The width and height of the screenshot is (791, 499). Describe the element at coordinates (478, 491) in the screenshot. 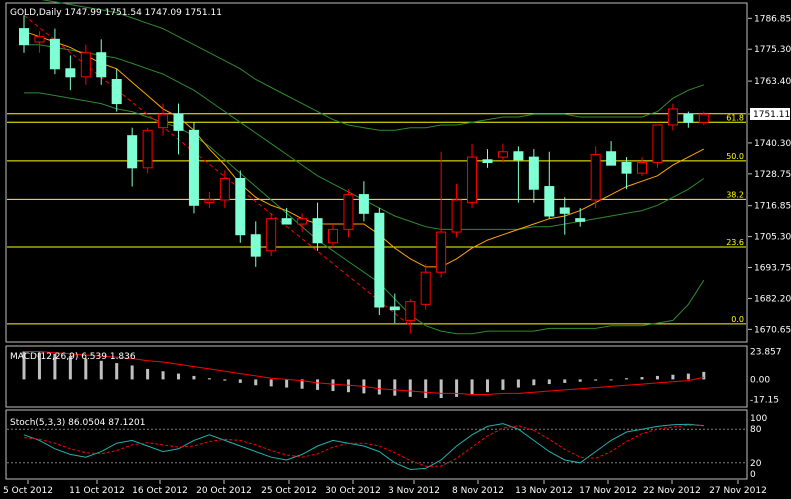

I see `date-label: 8 Nov 2012` at that location.